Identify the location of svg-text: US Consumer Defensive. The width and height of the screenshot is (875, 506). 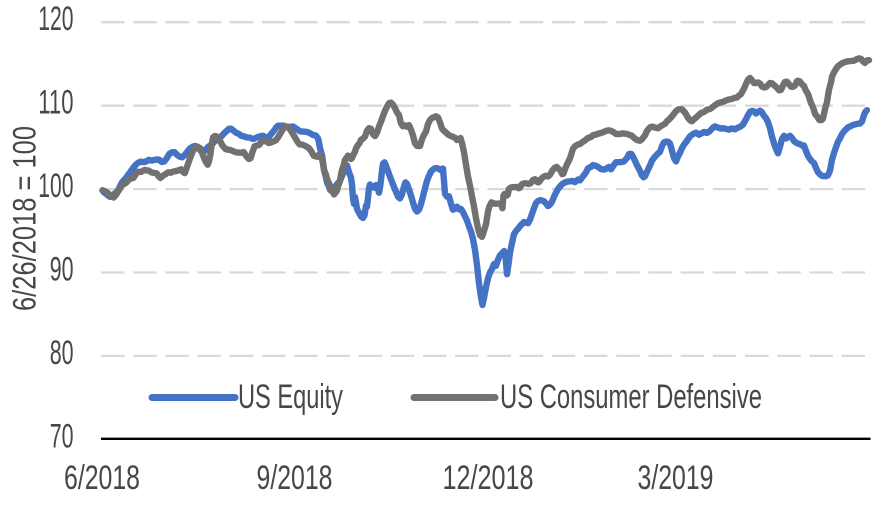
(631, 397).